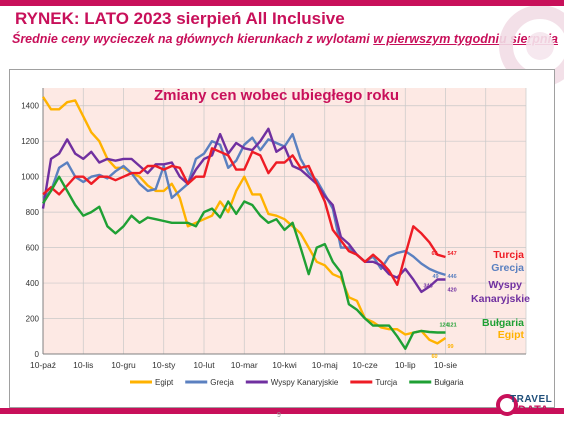 The width and height of the screenshot is (564, 423). What do you see at coordinates (511, 335) in the screenshot?
I see `series-side-label: Egipt` at bounding box center [511, 335].